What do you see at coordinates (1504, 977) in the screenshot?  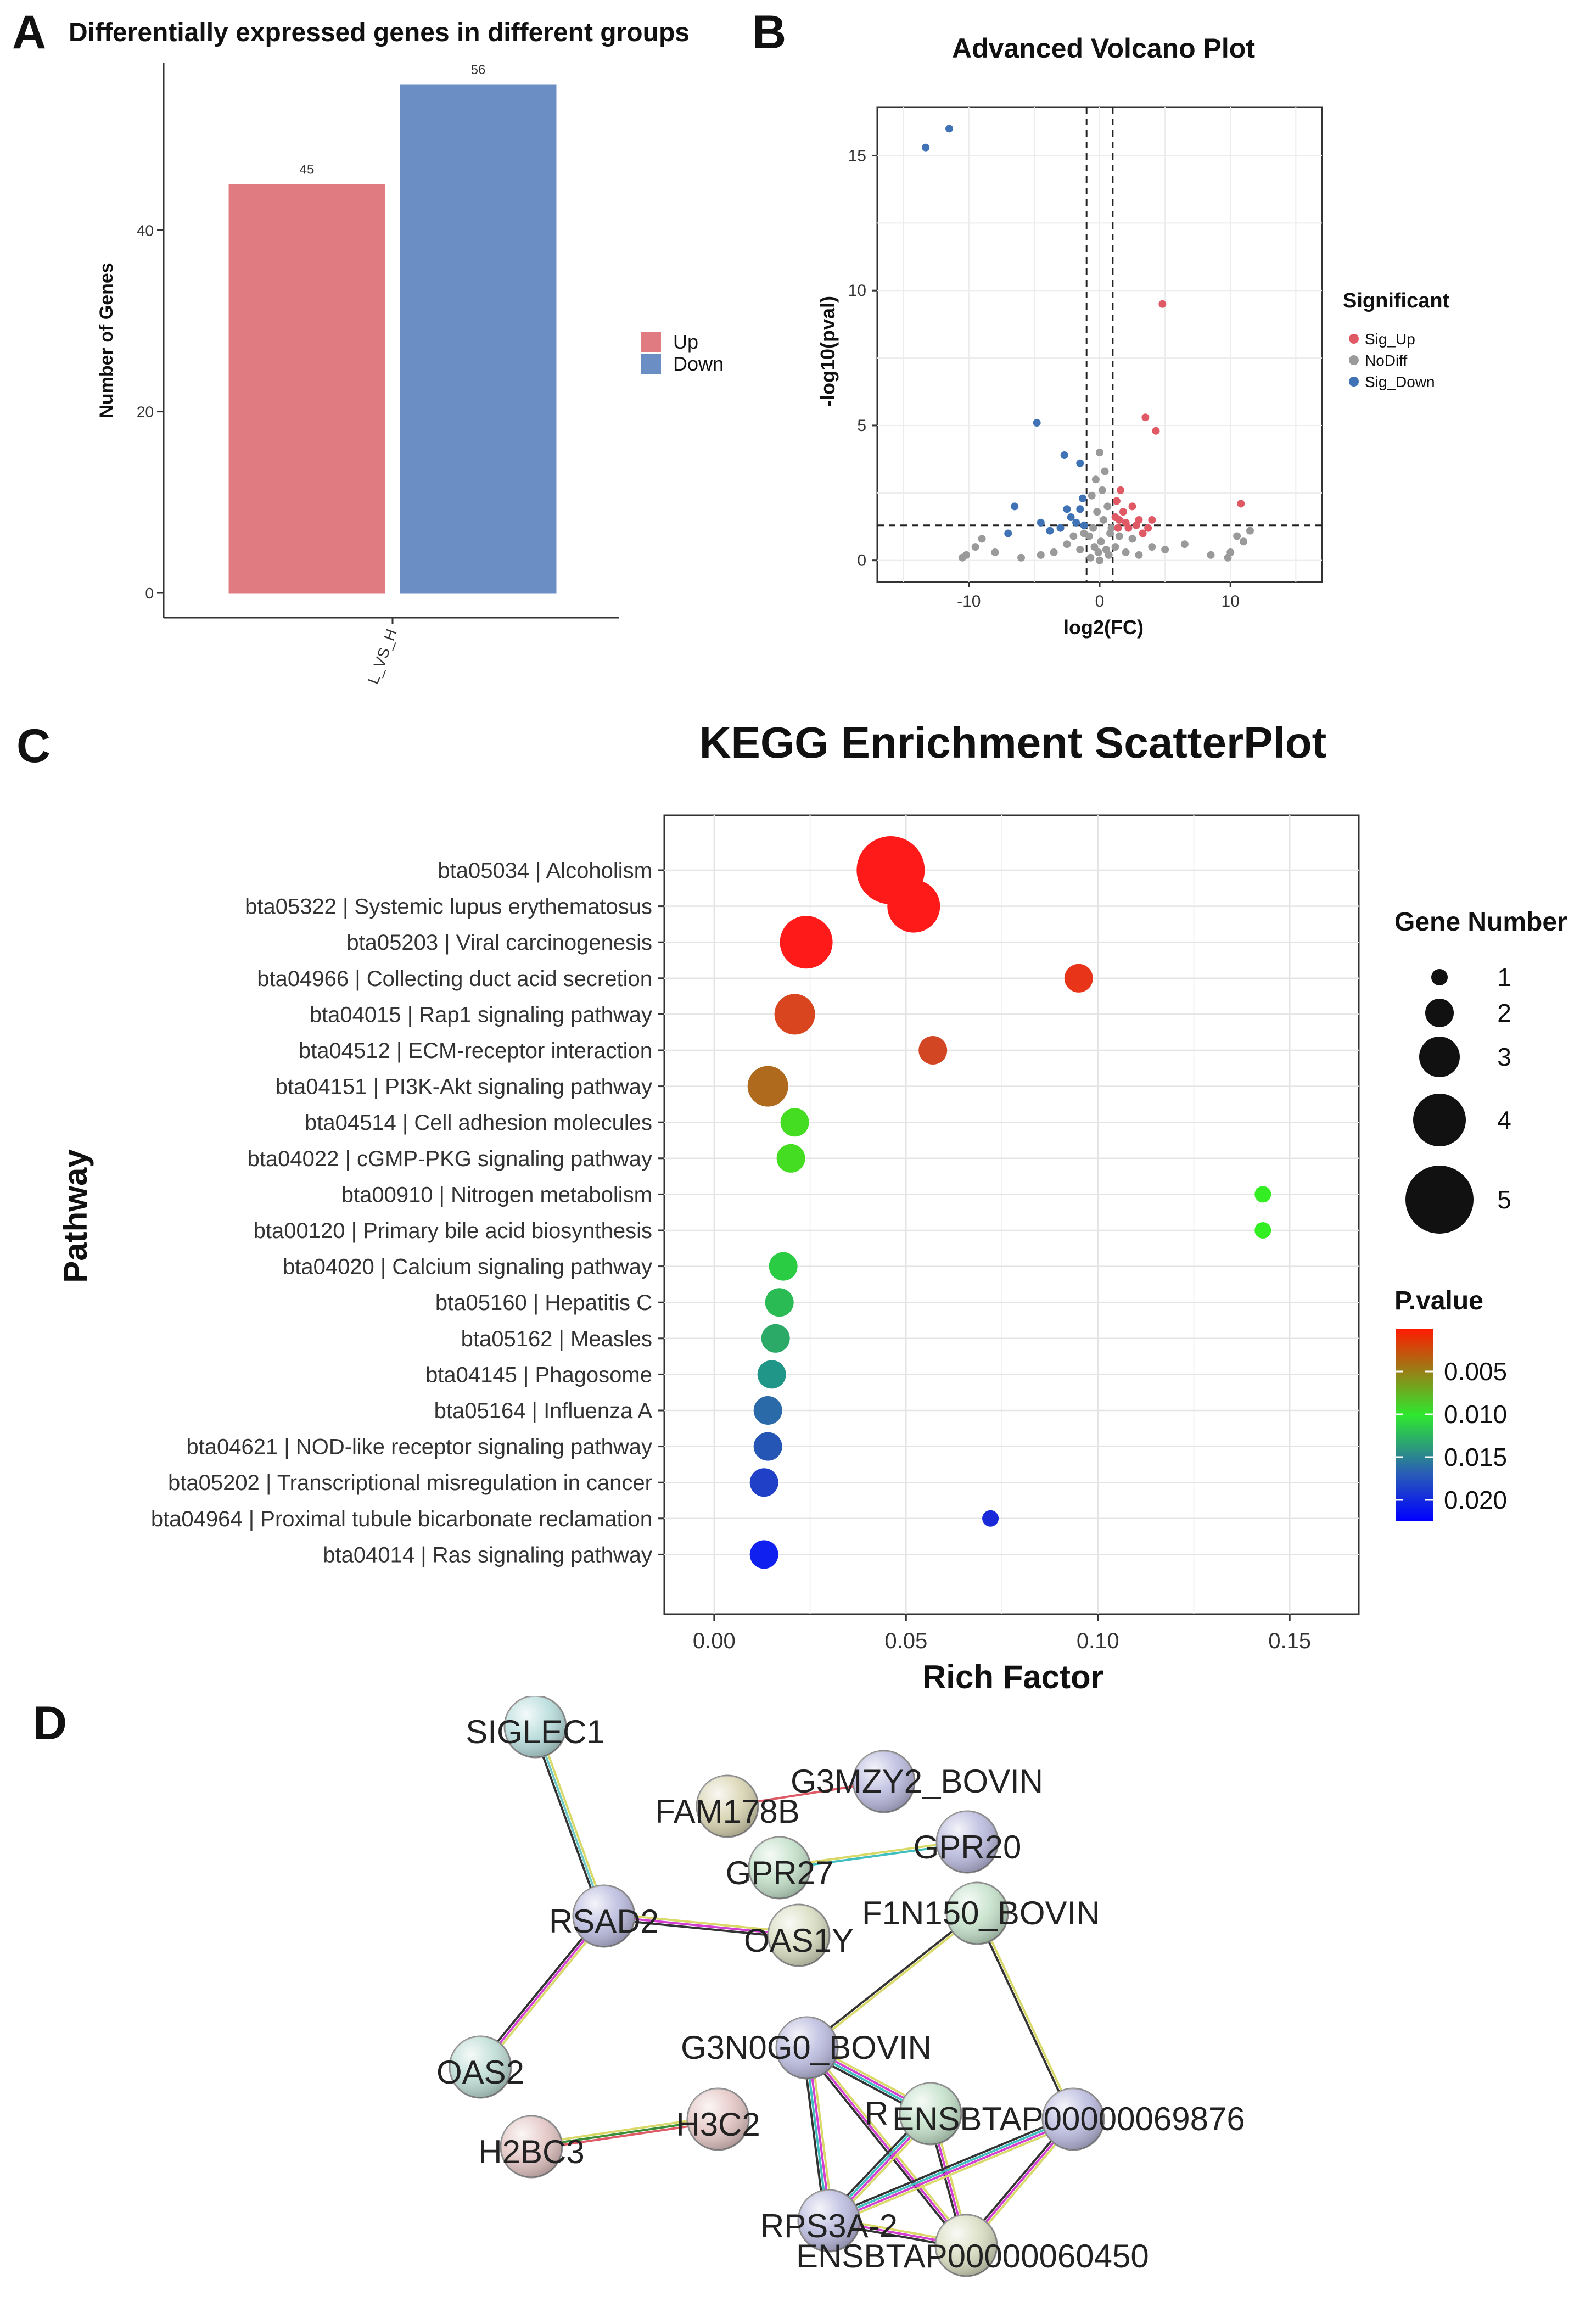 I see `size-legend-label: 1` at bounding box center [1504, 977].